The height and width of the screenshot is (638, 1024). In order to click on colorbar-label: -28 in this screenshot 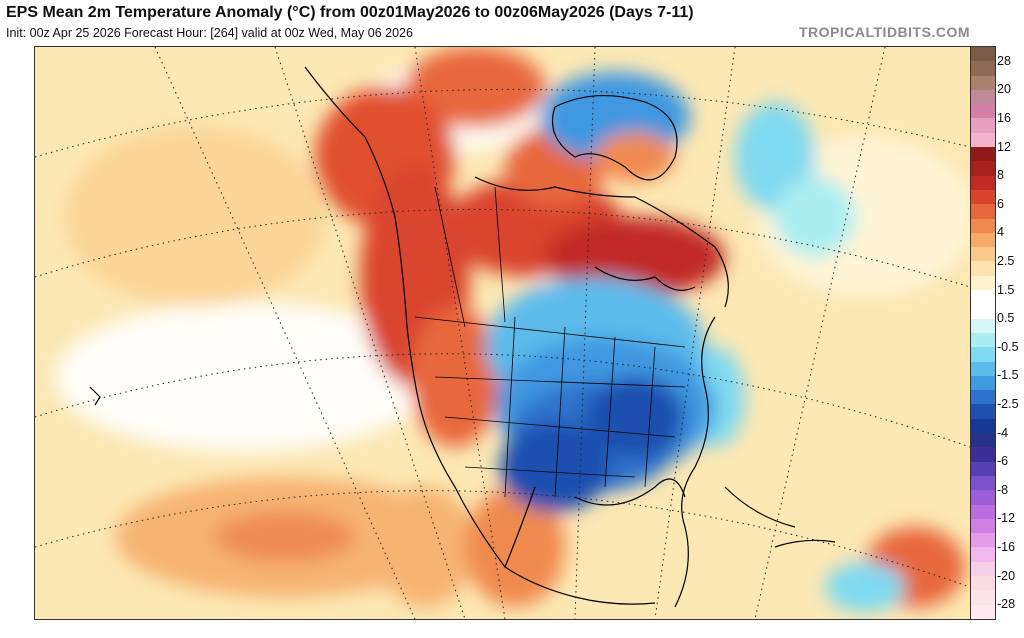, I will do `click(1006, 604)`.